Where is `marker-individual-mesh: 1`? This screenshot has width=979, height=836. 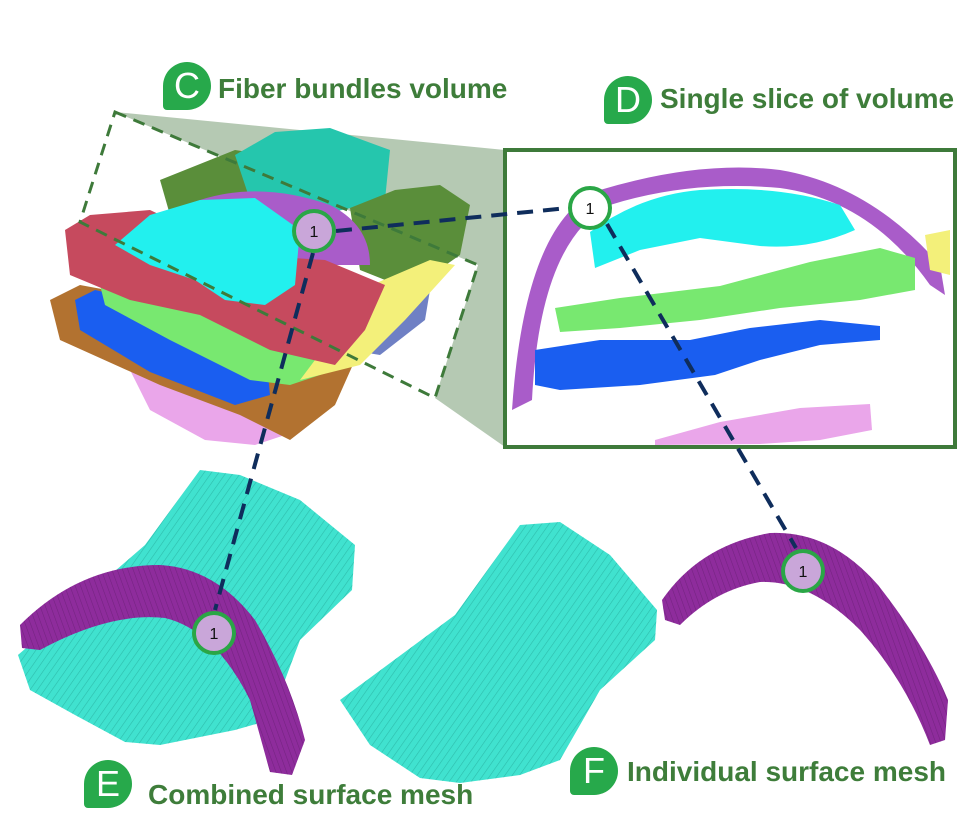
marker-individual-mesh: 1 is located at coordinates (803, 571).